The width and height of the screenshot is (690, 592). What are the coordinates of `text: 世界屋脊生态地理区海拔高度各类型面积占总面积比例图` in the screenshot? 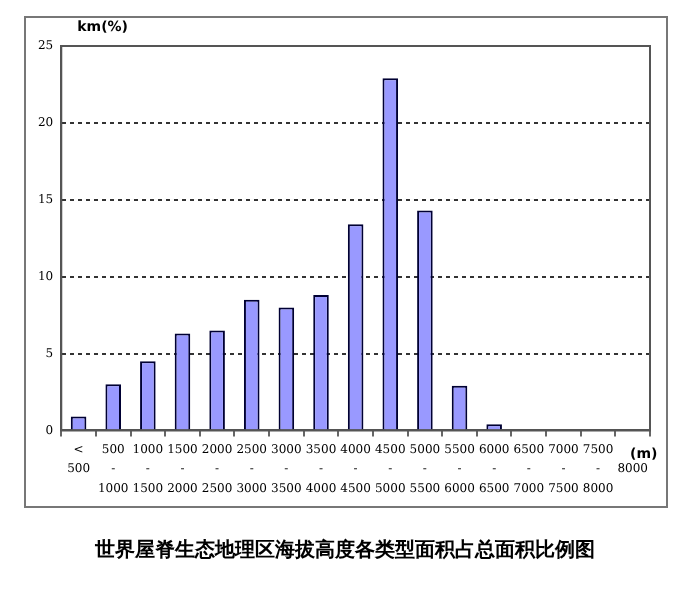 It's located at (345, 550).